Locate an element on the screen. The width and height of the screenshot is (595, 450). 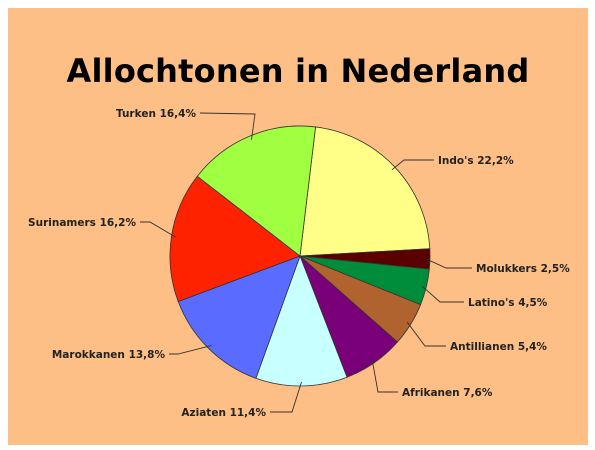
chart-title: Allochtonen in Nederland is located at coordinates (298, 71).